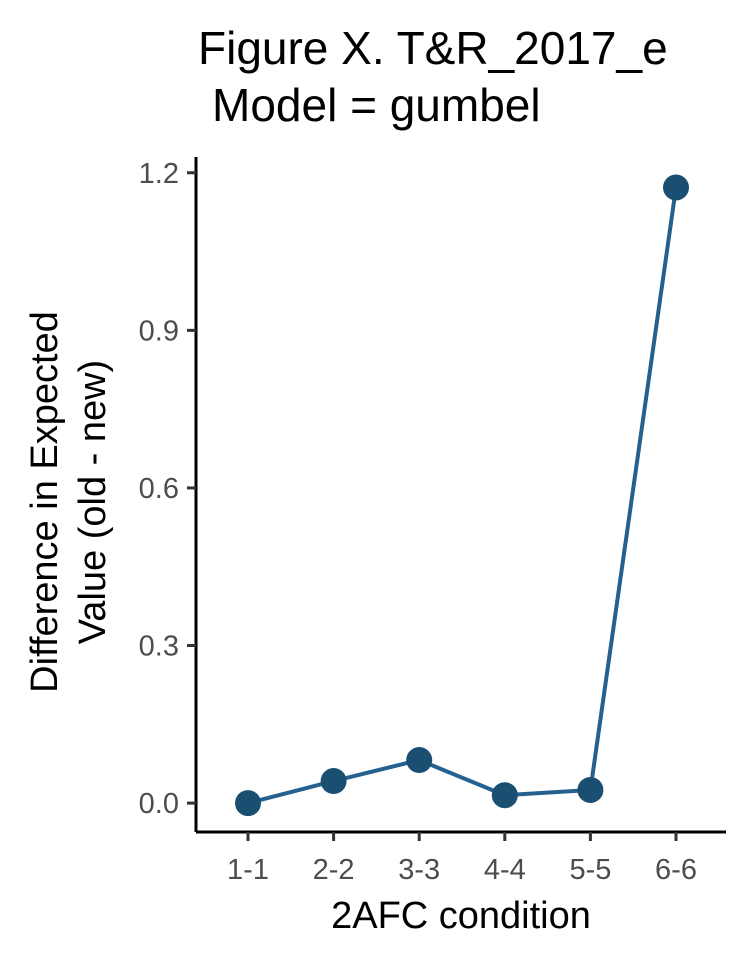 The image size is (750, 963). What do you see at coordinates (248, 870) in the screenshot?
I see `x-tick-label: 1-1` at bounding box center [248, 870].